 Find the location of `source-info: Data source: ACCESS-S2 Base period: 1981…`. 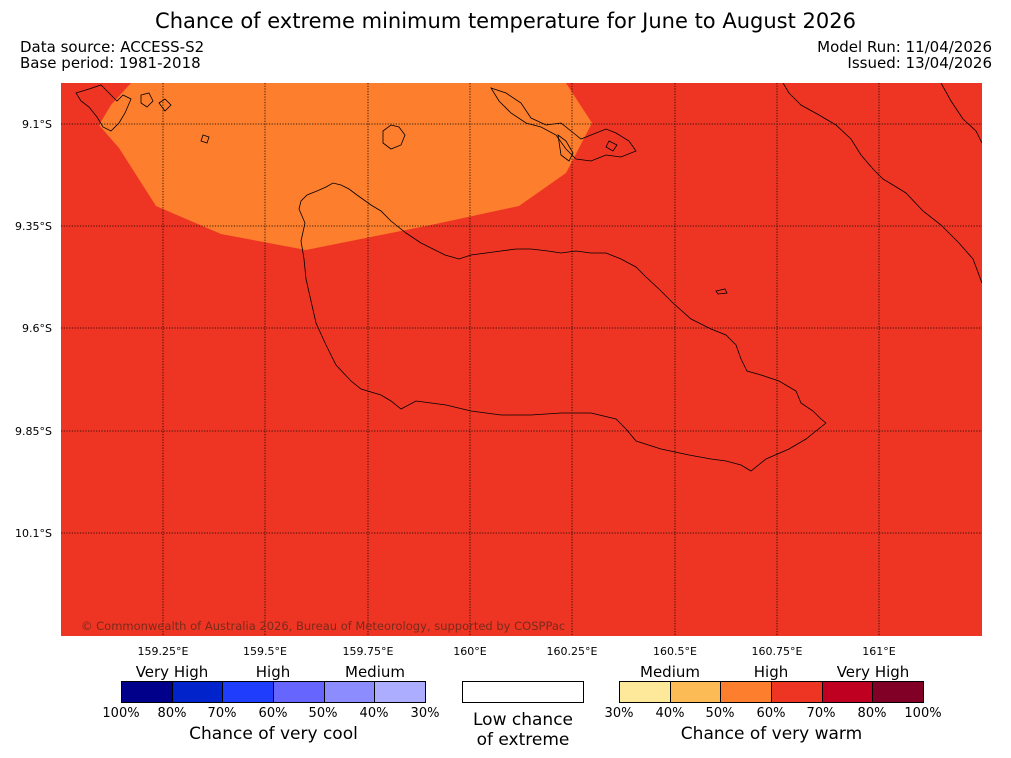

source-info: Data source: ACCESS-S2 Base period: 1981… is located at coordinates (112, 55).